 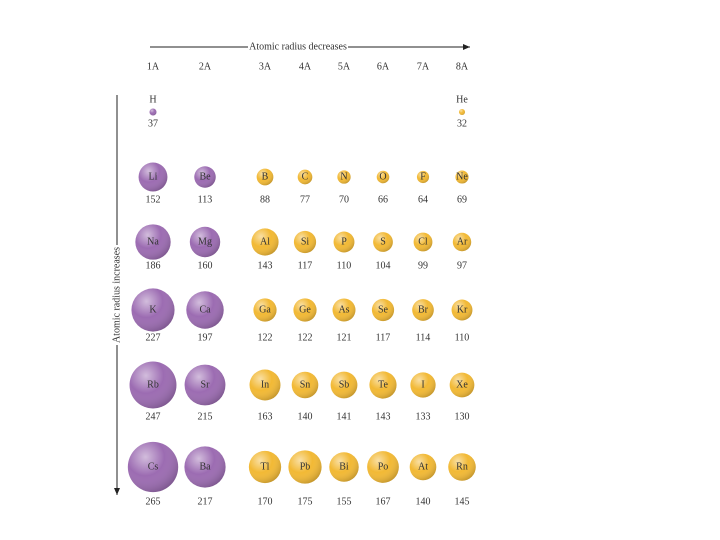 I want to click on group-label: 8A, so click(x=462, y=66).